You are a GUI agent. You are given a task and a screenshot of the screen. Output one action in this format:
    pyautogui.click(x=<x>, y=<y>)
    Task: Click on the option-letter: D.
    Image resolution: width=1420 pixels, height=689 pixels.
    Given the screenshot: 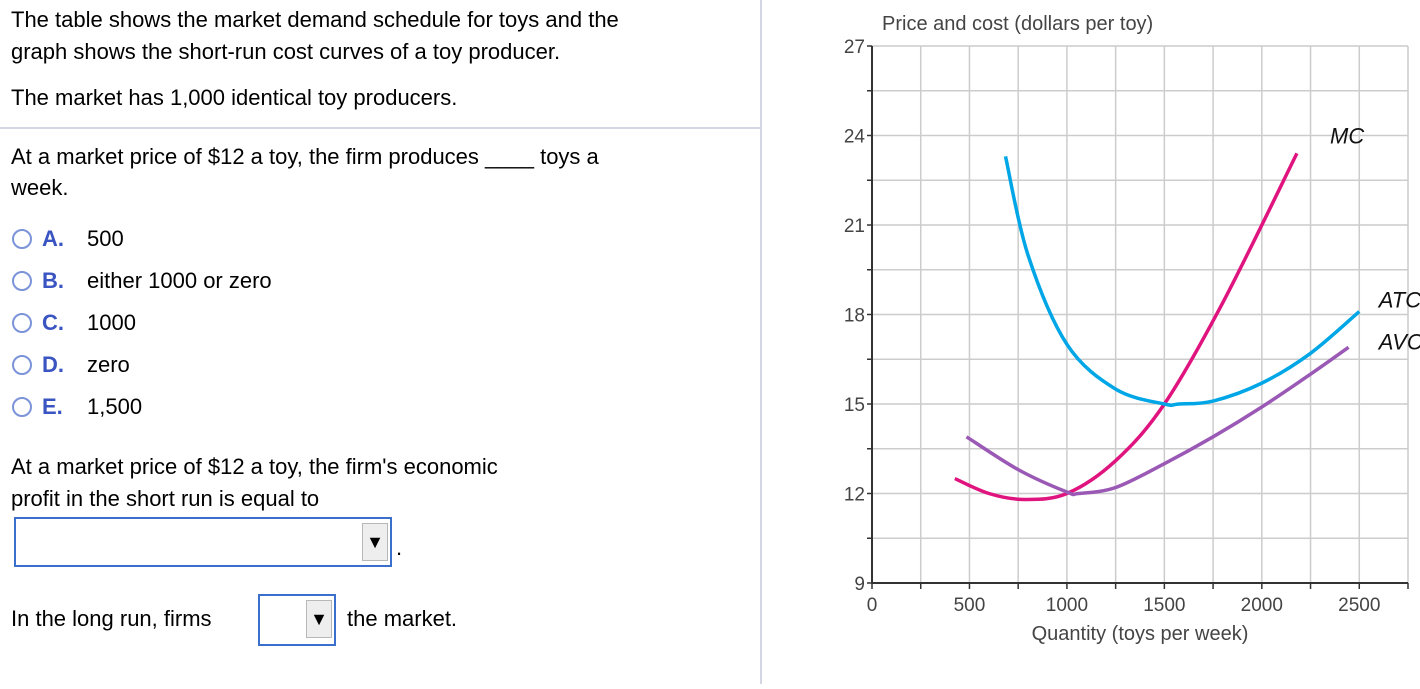 What is the action you would take?
    pyautogui.click(x=53, y=364)
    